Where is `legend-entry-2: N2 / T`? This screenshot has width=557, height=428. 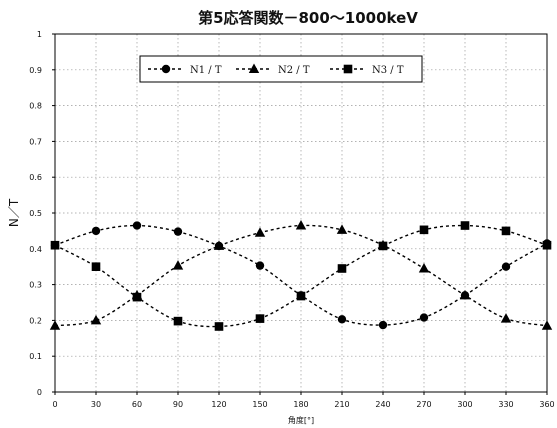 legend-entry-2: N2 / T is located at coordinates (273, 69).